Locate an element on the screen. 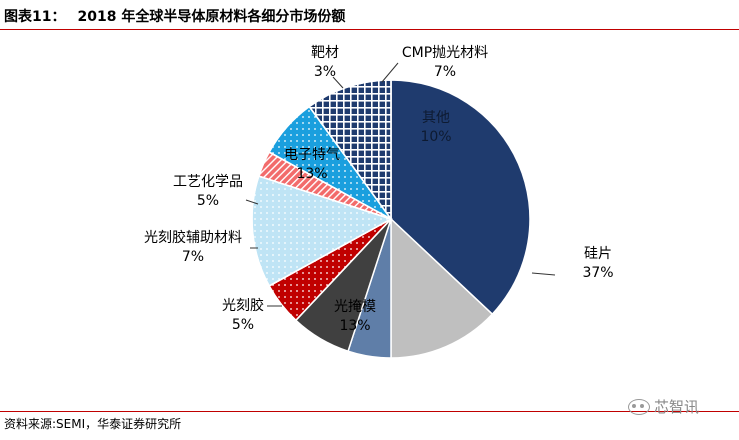 The image size is (739, 440). slice-label-3: 光刻胶辅助材料 is located at coordinates (193, 237).